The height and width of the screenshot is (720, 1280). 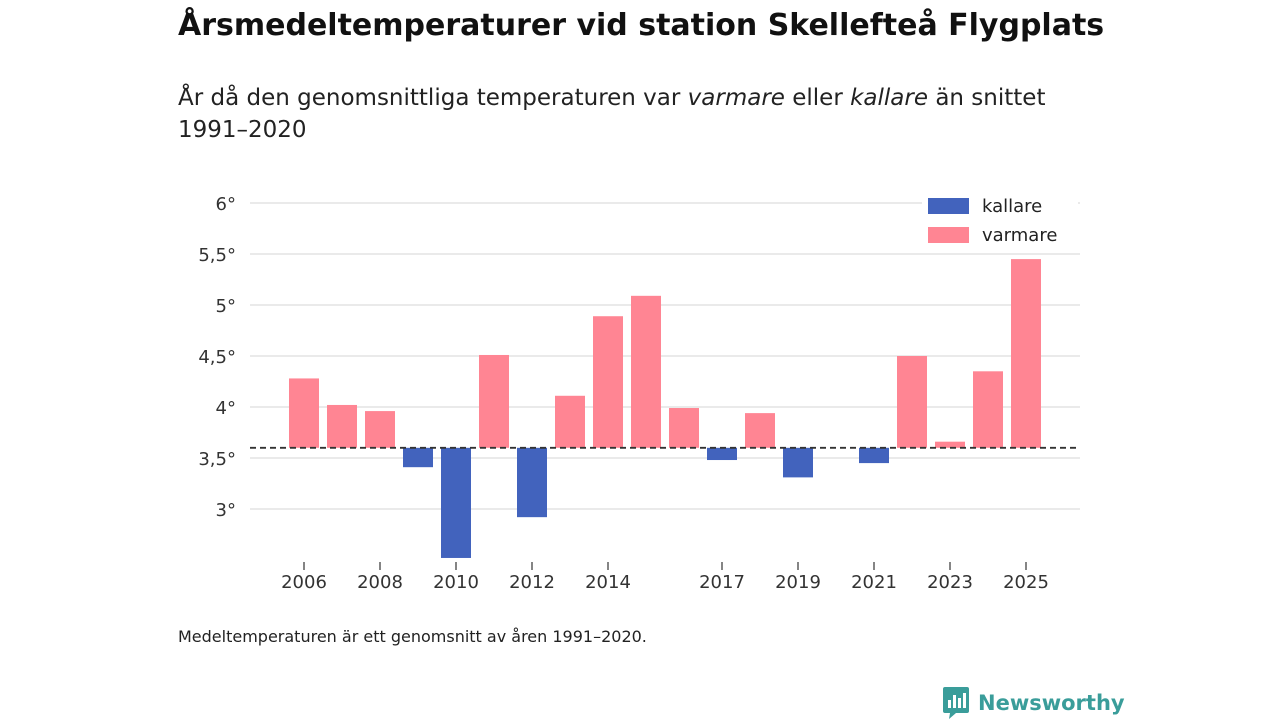 I want to click on y-tick-label: 3°, so click(x=226, y=510).